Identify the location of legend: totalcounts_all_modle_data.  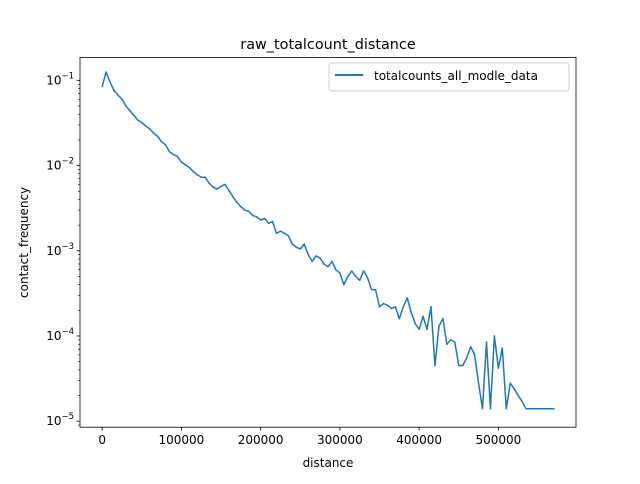
(449, 77).